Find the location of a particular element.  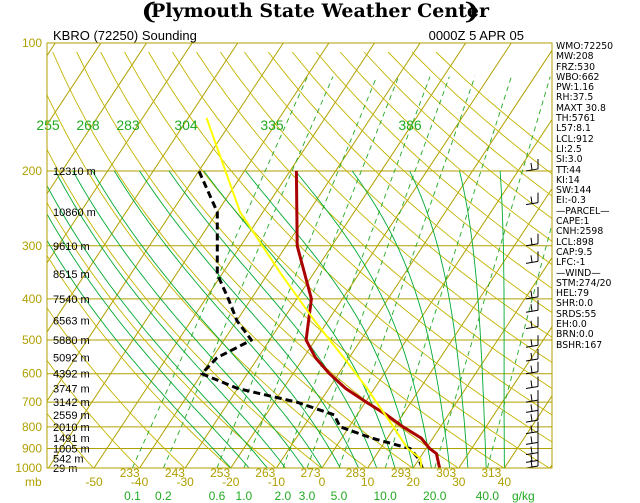

flag-left-icon: ❨ is located at coordinates (149, 12).